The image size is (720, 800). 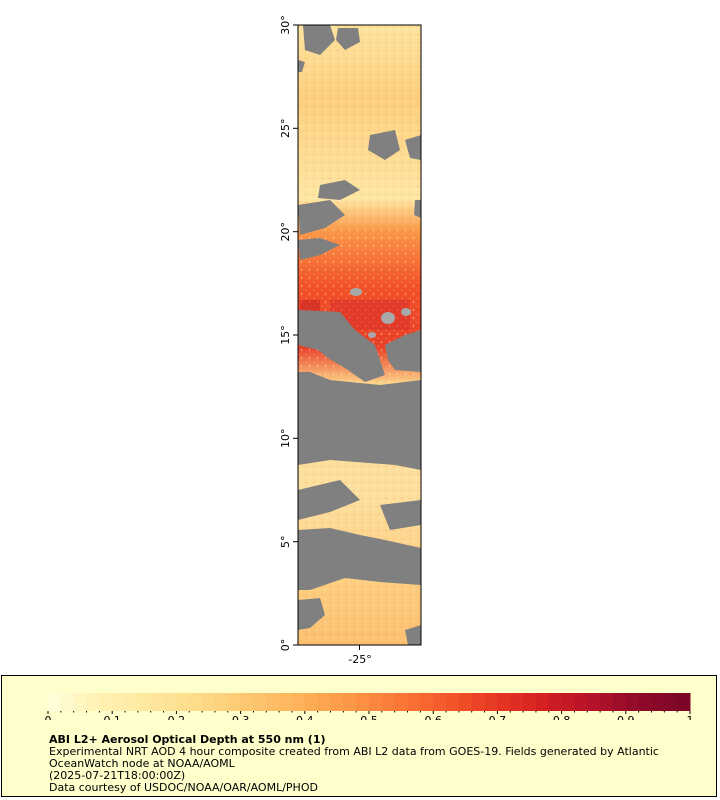 What do you see at coordinates (177, 717) in the screenshot?
I see `colorbar-tick-label: 0.2` at bounding box center [177, 717].